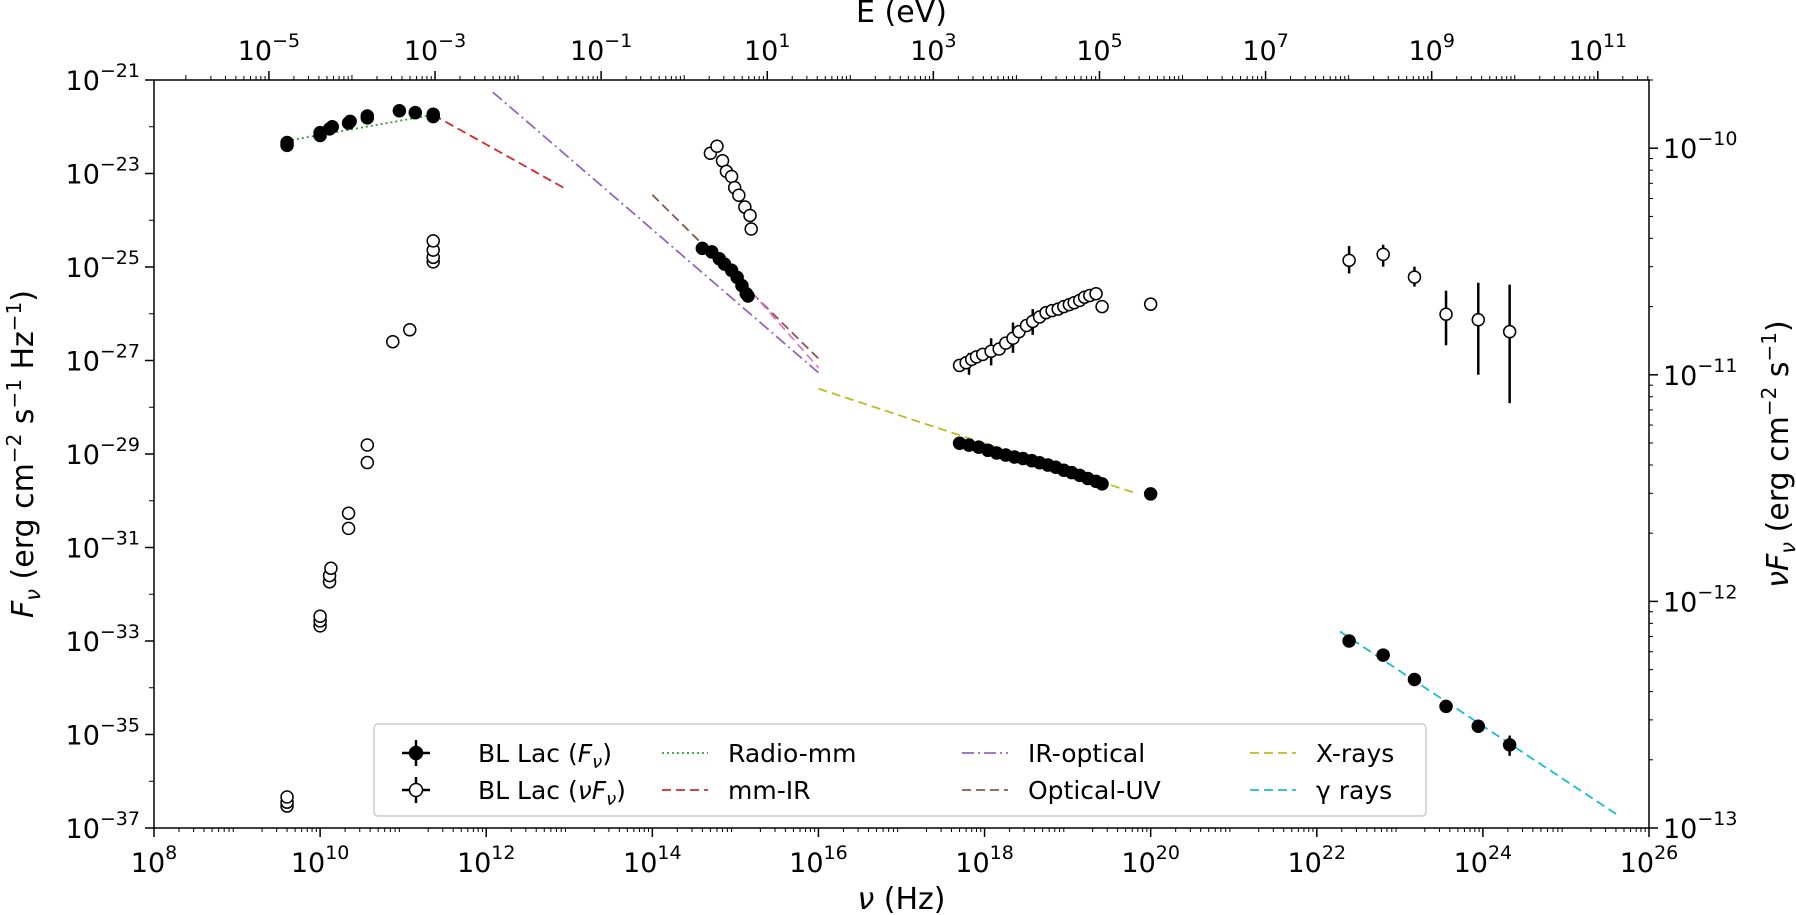 Image resolution: width=1796 pixels, height=915 pixels. Describe the element at coordinates (1086, 753) in the screenshot. I see `legend-label-4: IR-optical` at that location.